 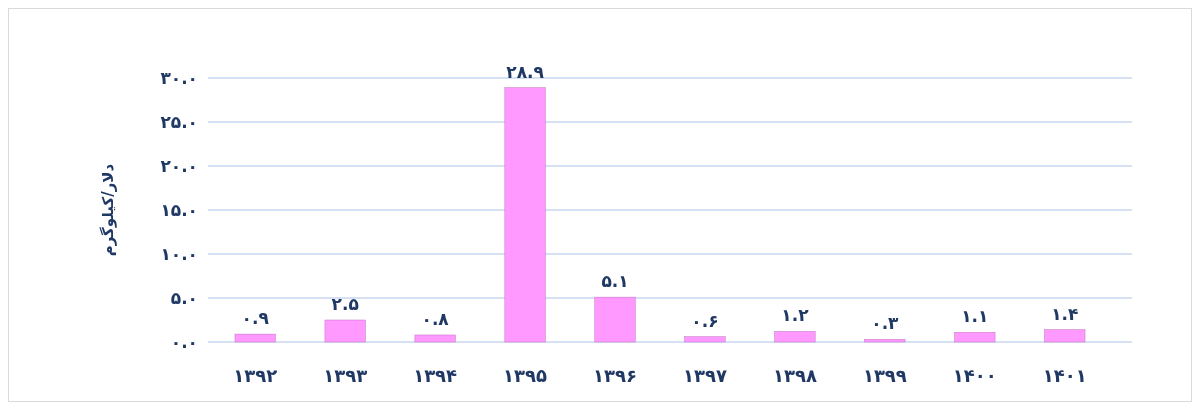 I want to click on data-label: ۰.۸, so click(x=435, y=318).